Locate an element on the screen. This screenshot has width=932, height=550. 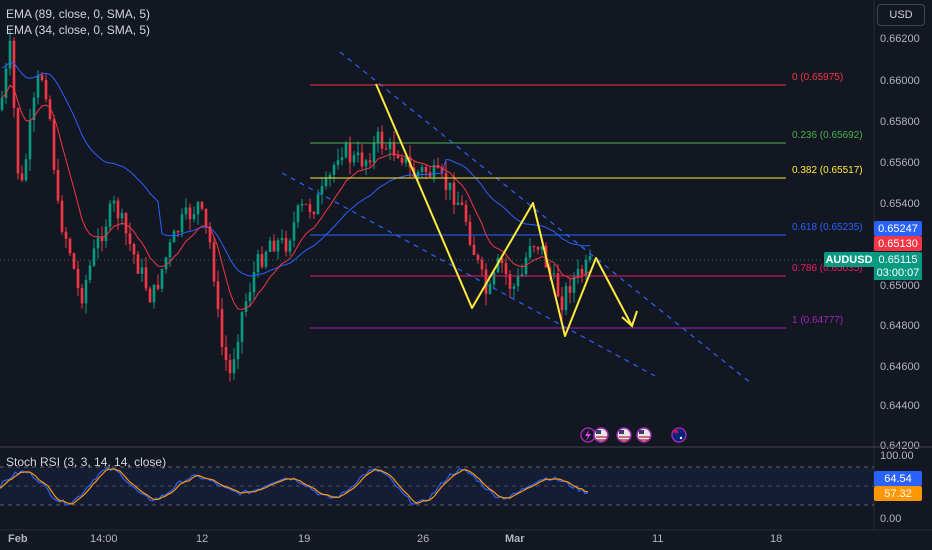
price-tick: 0.64800 is located at coordinates (900, 326).